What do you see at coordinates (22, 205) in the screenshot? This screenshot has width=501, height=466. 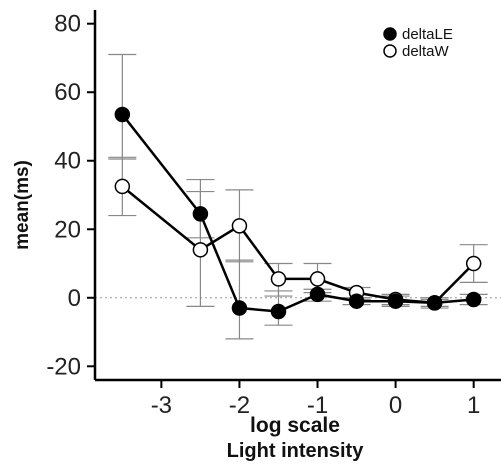 I see `y-axis-title: mean(ms)` at bounding box center [22, 205].